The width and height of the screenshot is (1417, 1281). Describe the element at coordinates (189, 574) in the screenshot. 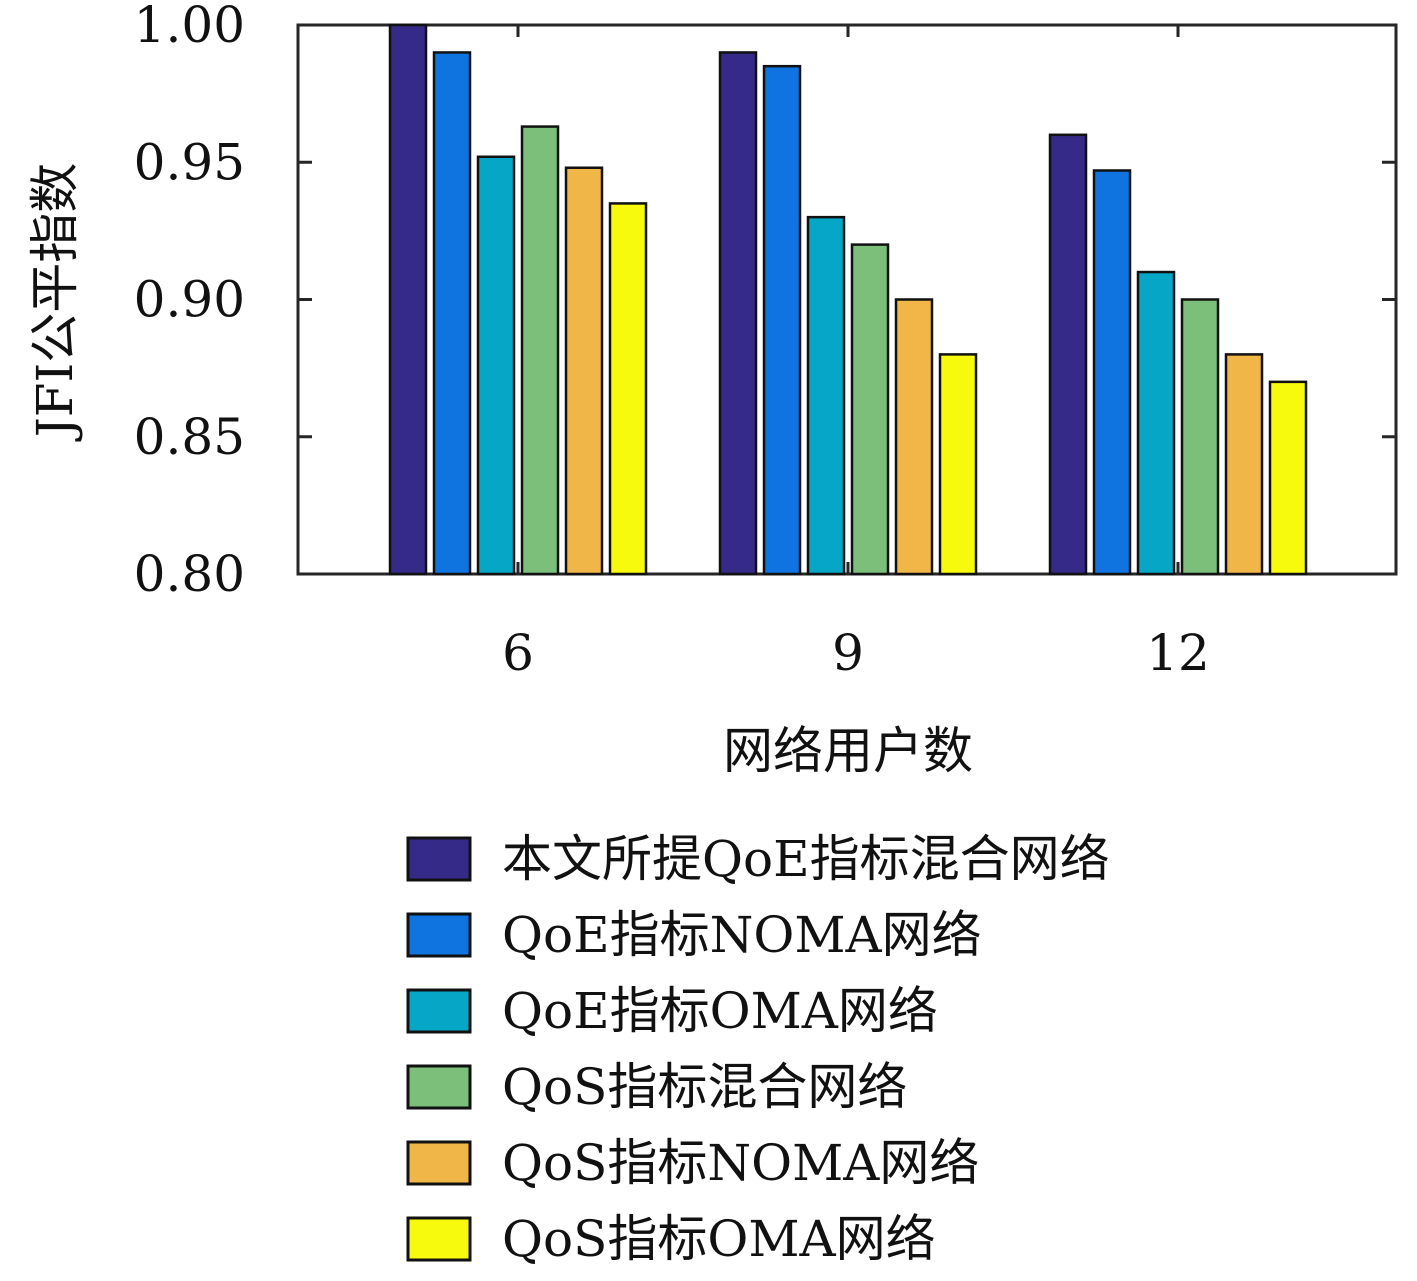

I see `y-tick-label: 0.80` at that location.